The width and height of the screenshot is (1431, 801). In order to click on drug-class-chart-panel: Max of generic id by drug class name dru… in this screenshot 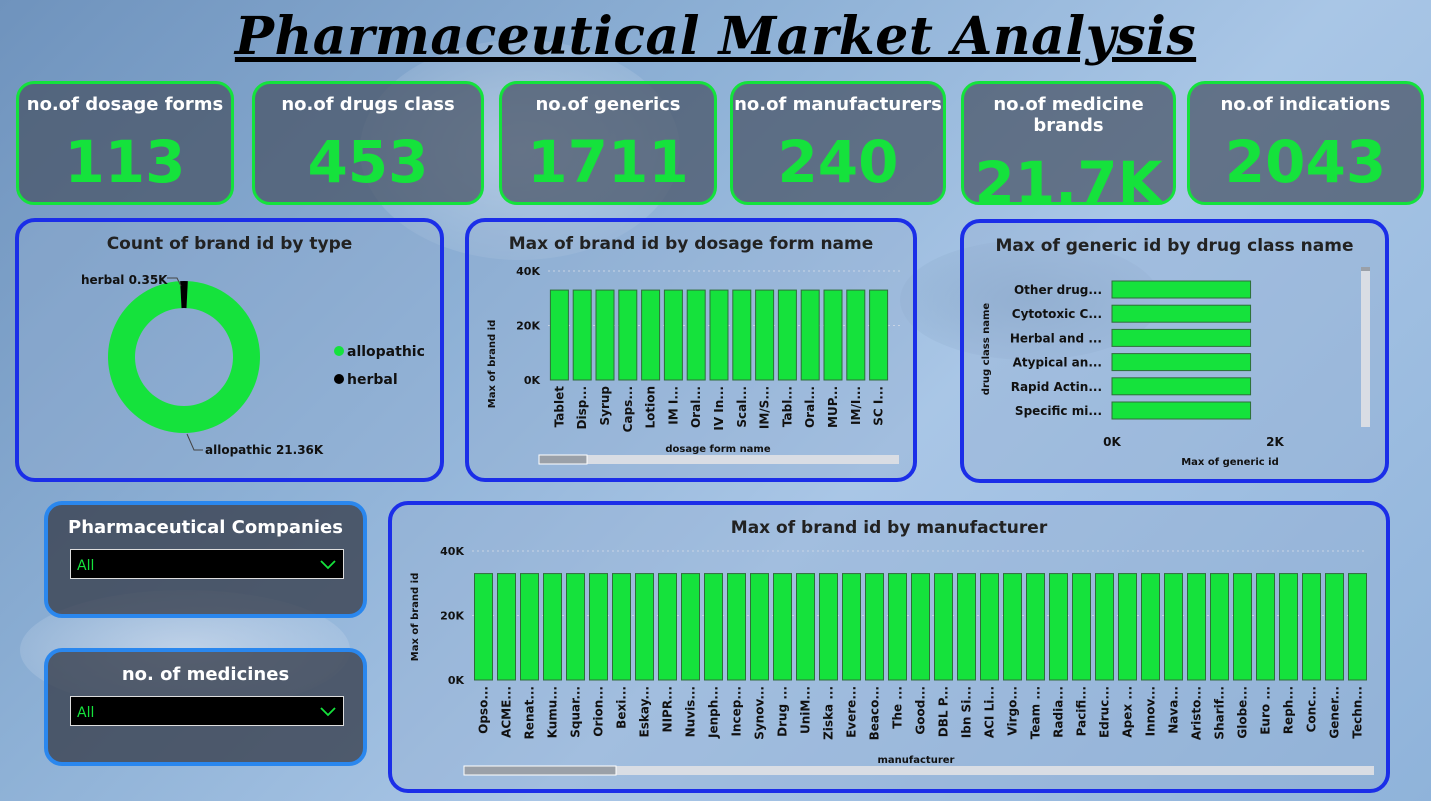, I will do `click(1174, 351)`.